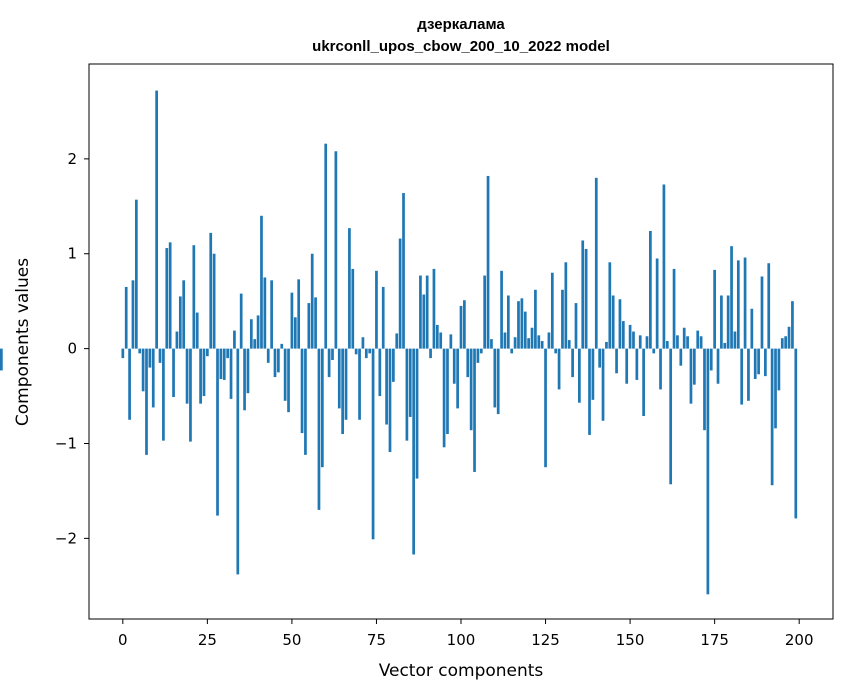 The width and height of the screenshot is (847, 696). I want to click on x-tick-label: 75, so click(376, 640).